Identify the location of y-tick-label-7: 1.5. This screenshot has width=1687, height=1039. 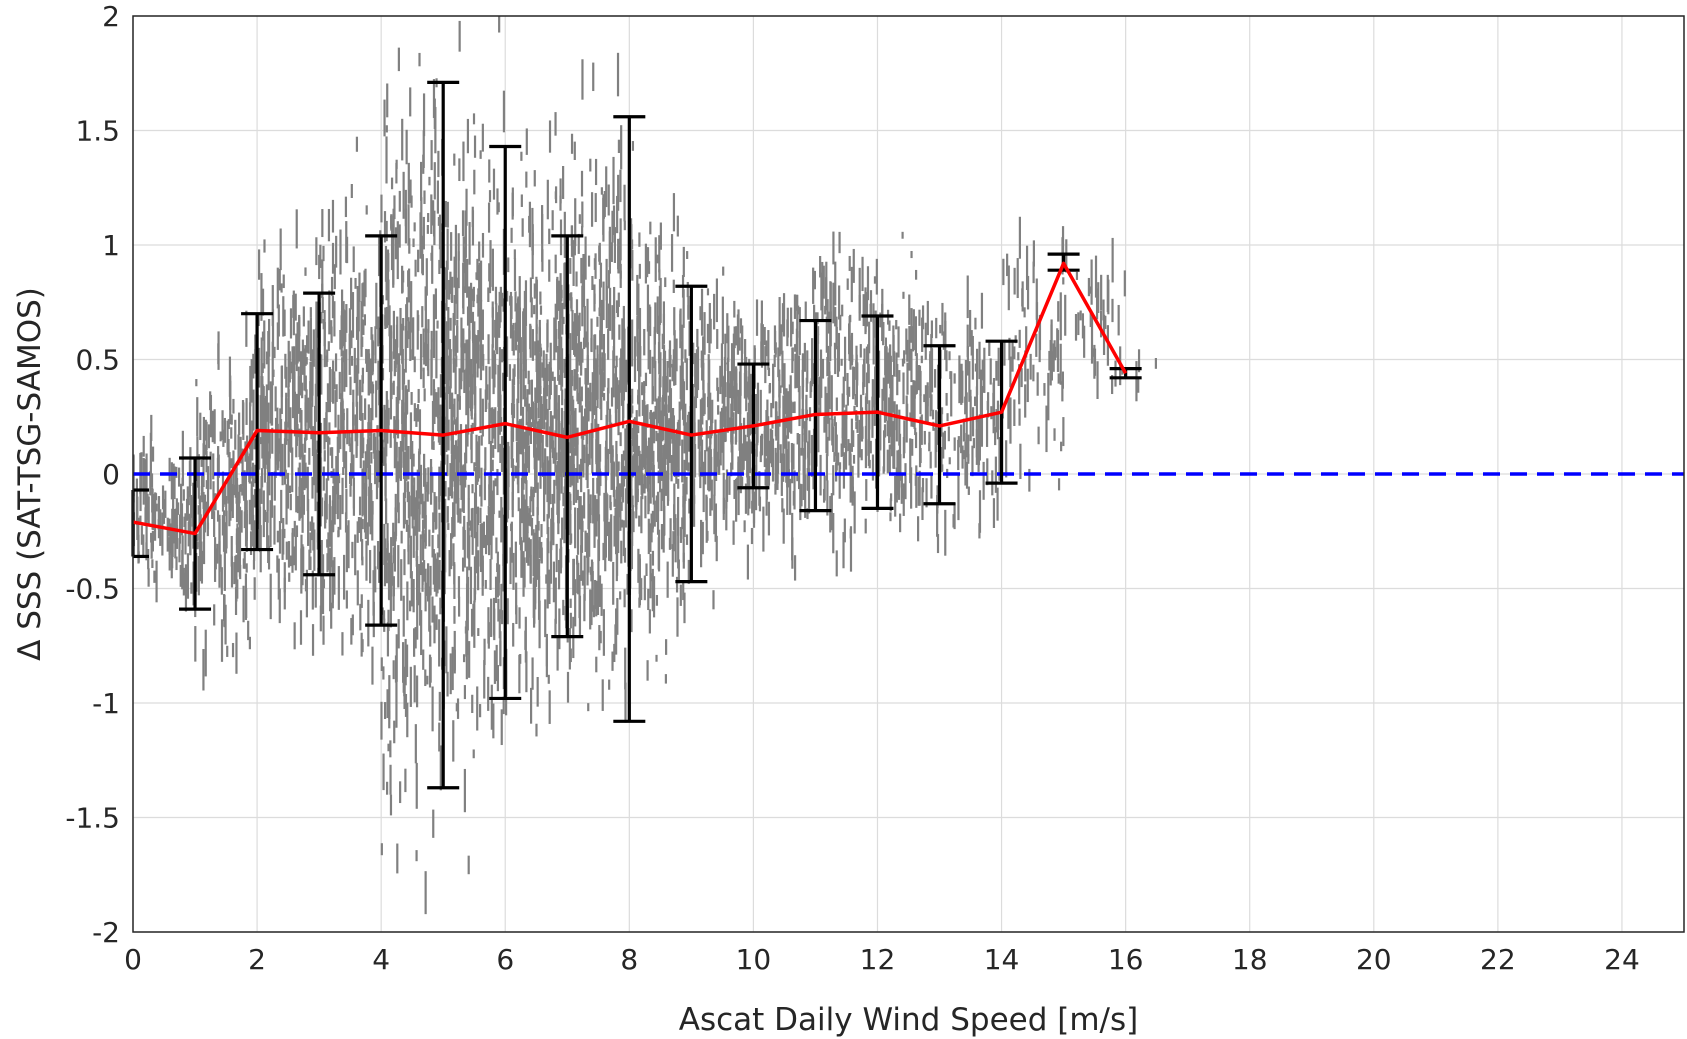
(97, 131).